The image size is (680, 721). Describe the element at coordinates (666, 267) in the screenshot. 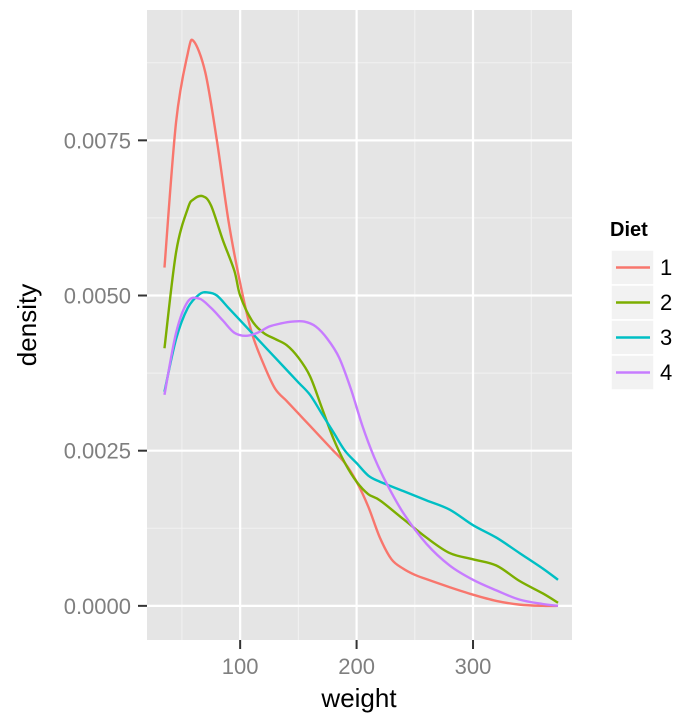

I see `legend-label-1: 1` at that location.